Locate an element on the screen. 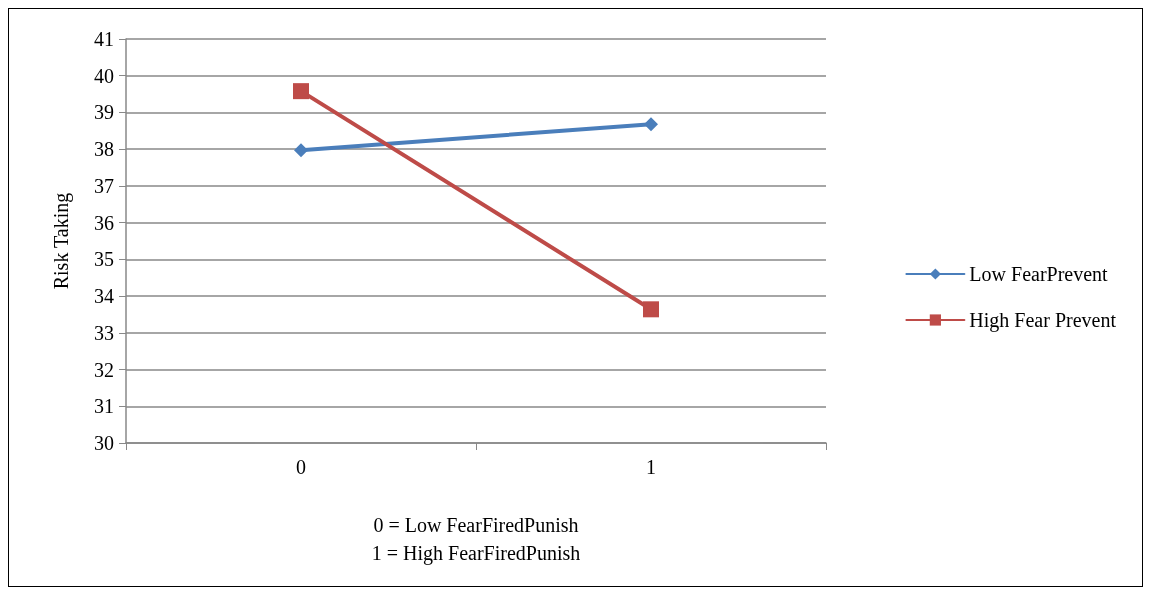  legend-label: Low FearPrevent is located at coordinates (1039, 274).